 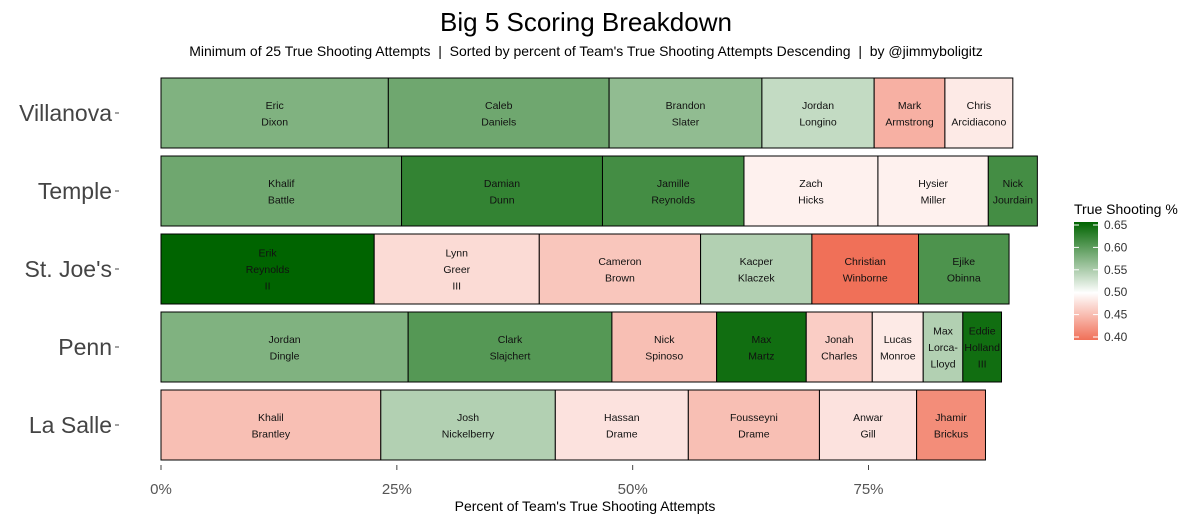 I want to click on segment-label: Jonah Charles, so click(x=839, y=348).